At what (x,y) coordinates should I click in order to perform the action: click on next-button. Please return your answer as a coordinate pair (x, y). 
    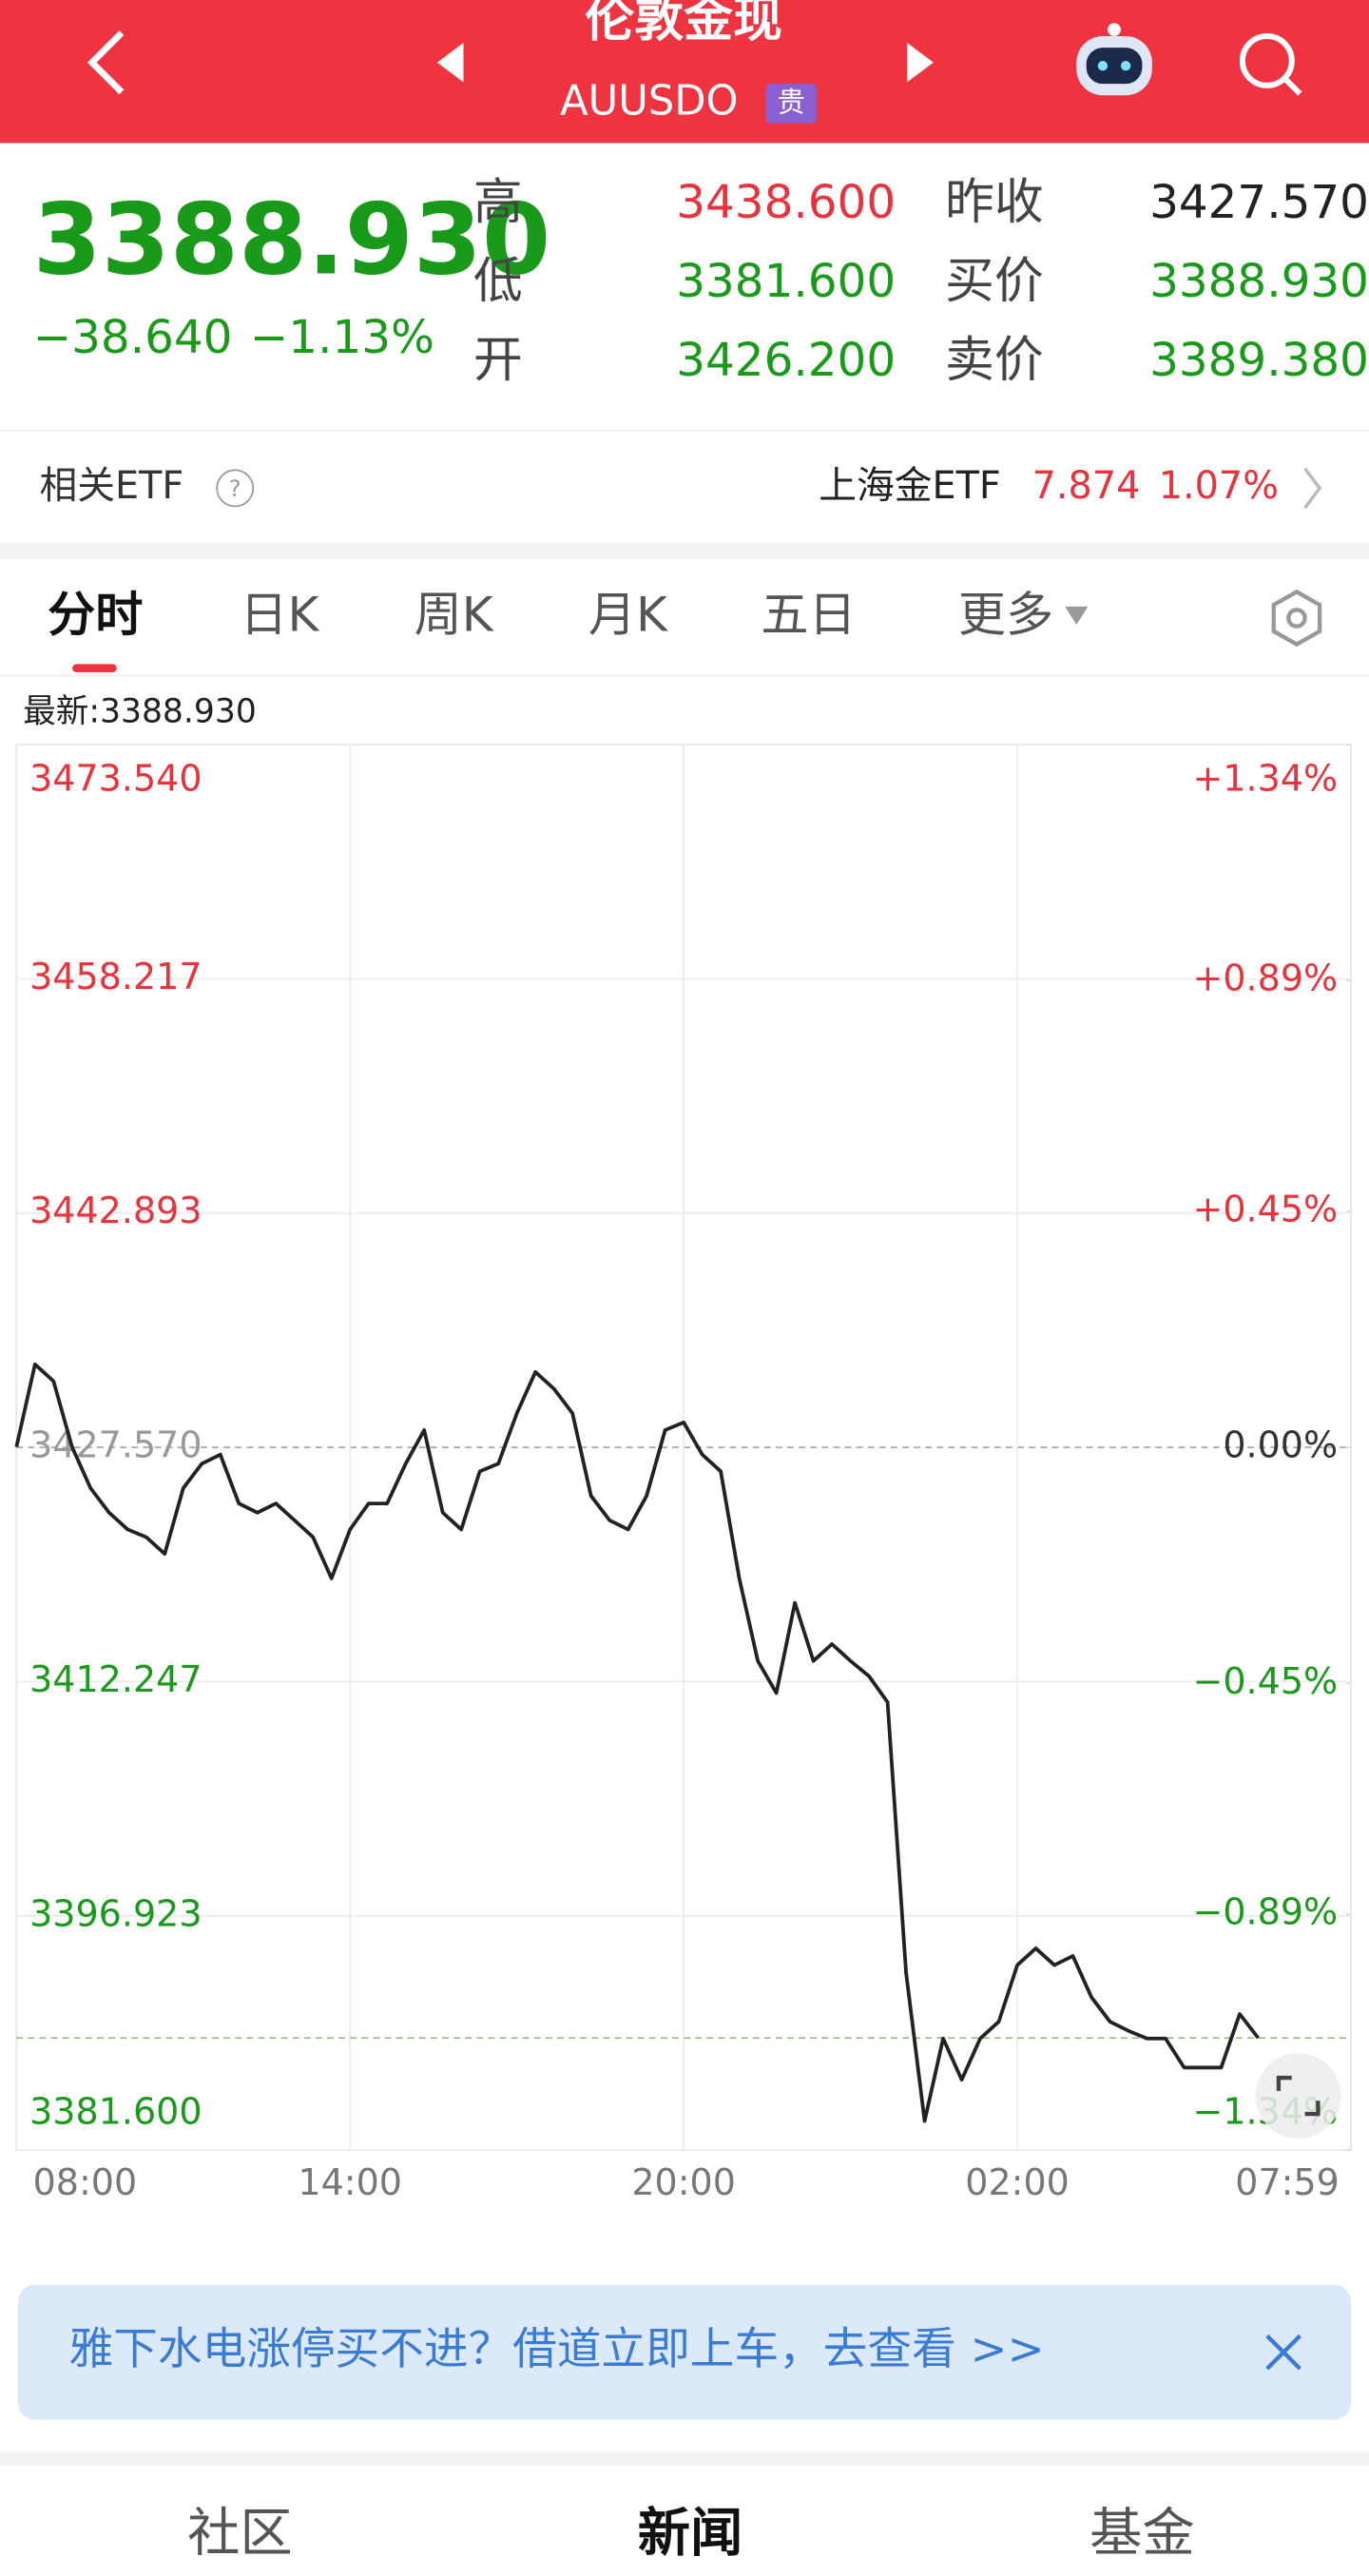
    Looking at the image, I should click on (920, 62).